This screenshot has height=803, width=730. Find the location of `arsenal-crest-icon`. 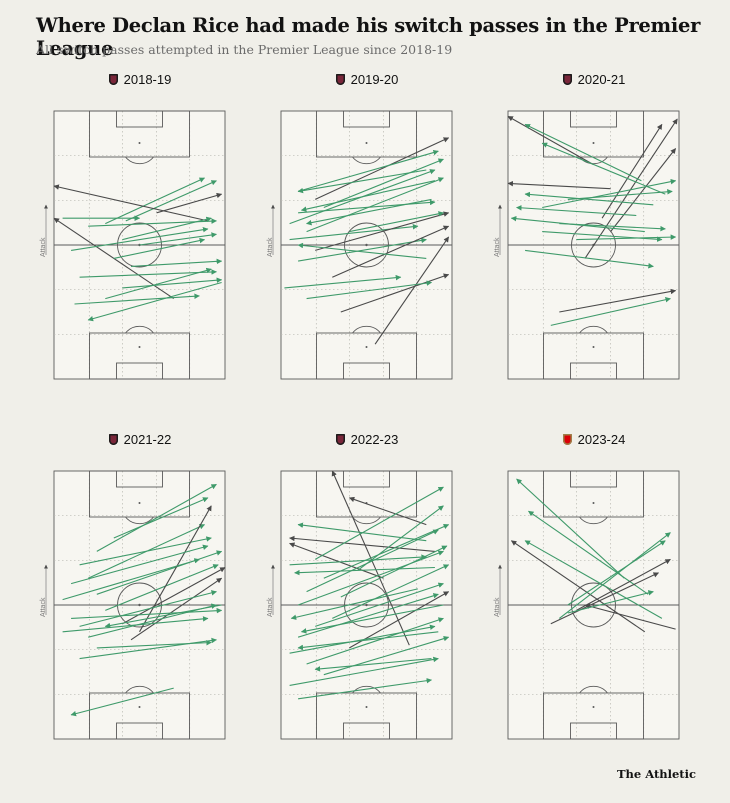

arsenal-crest-icon is located at coordinates (567, 439).